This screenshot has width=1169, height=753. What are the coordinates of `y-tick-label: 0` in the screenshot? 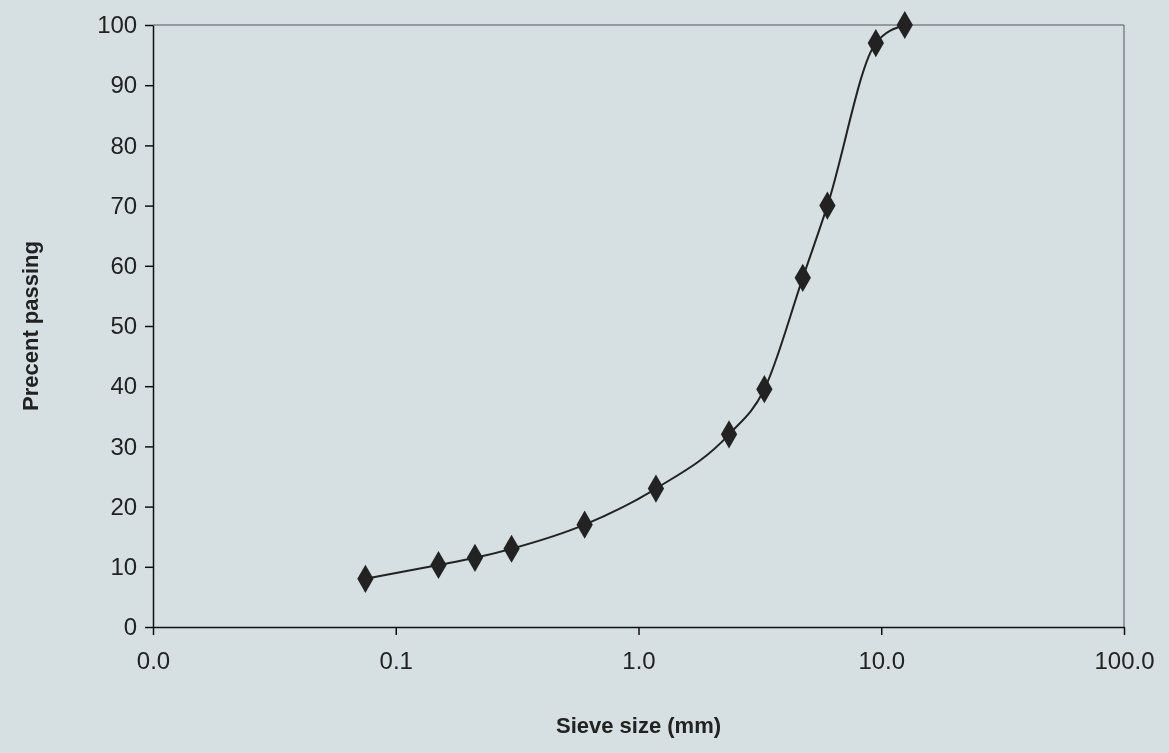 It's located at (130, 627).